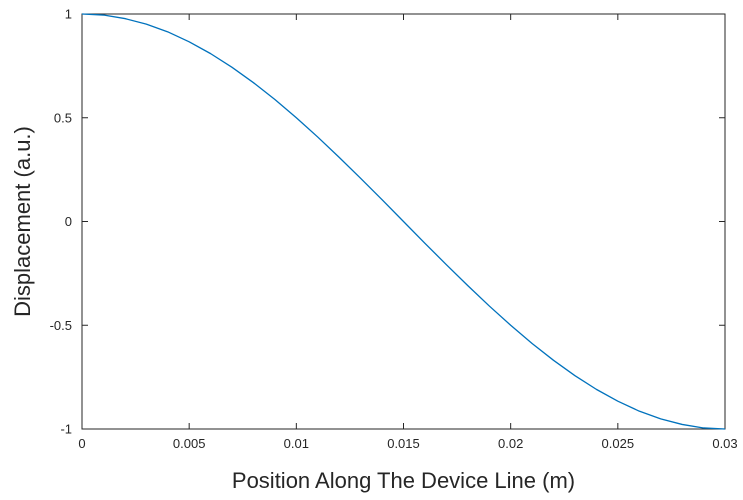 Image resolution: width=743 pixels, height=500 pixels. What do you see at coordinates (724, 443) in the screenshot?
I see `x-tick-label: 0.03` at bounding box center [724, 443].